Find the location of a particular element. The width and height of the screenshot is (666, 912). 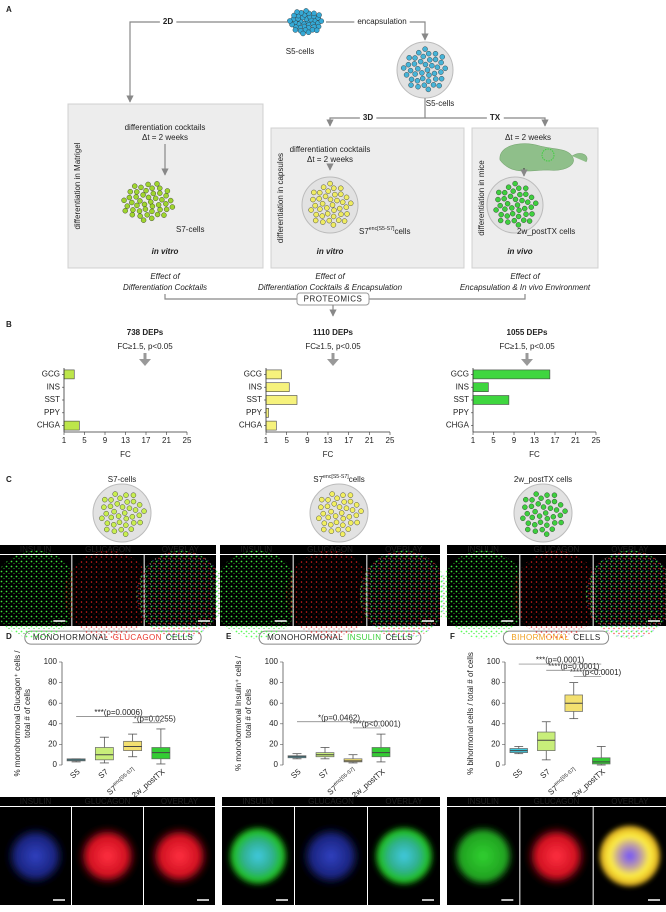

channel-label: INSULIN is located at coordinates (36, 801).